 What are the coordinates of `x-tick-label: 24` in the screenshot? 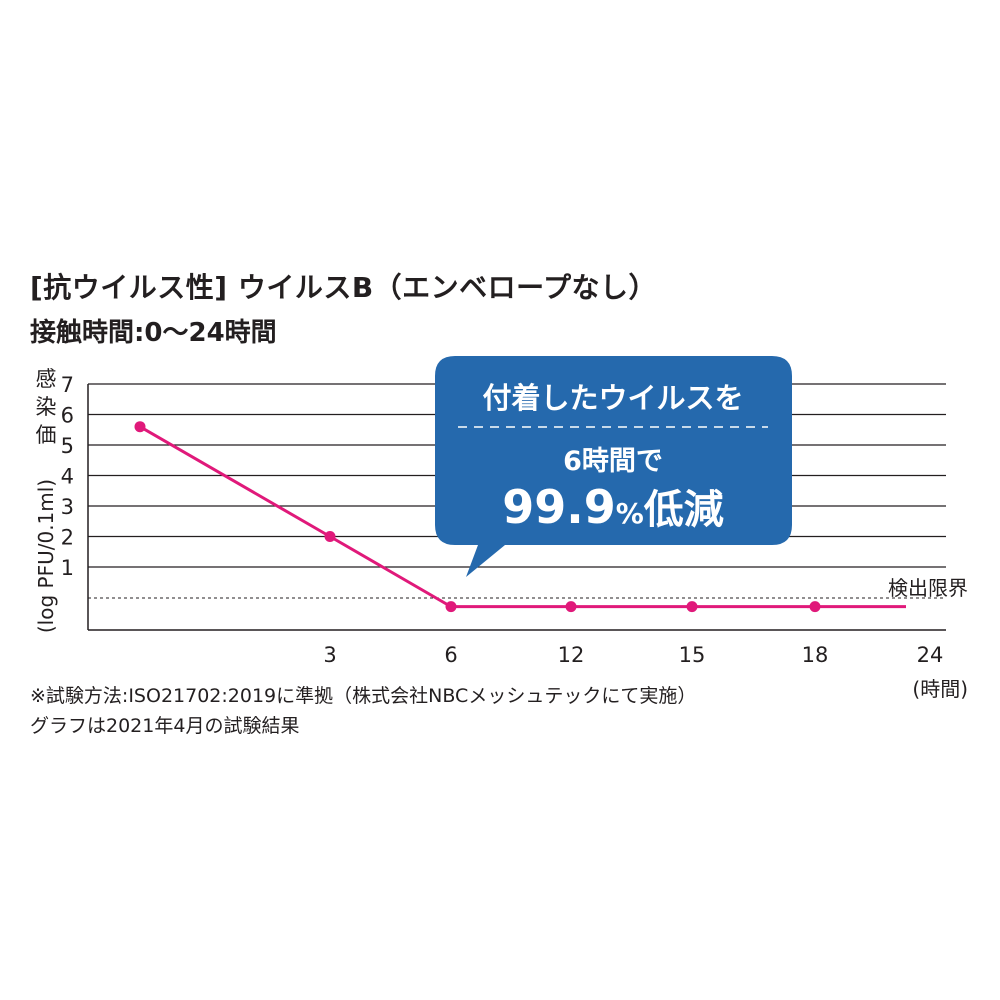 It's located at (930, 655).